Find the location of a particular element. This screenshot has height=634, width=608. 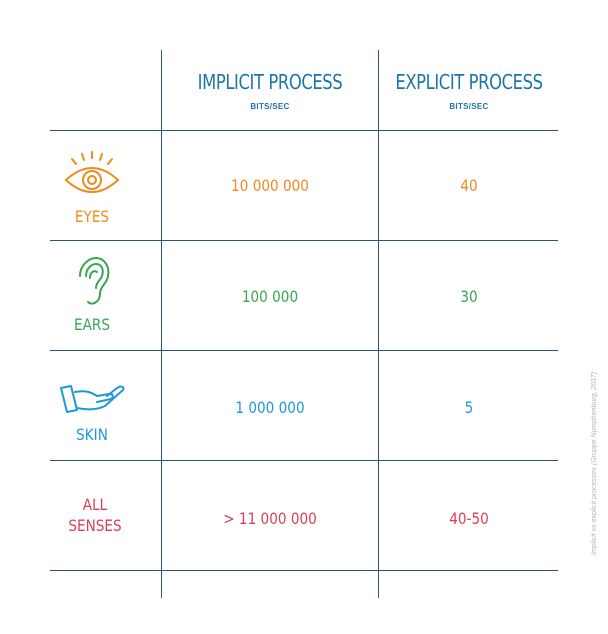

ears-explicit-value: 30 is located at coordinates (469, 296).